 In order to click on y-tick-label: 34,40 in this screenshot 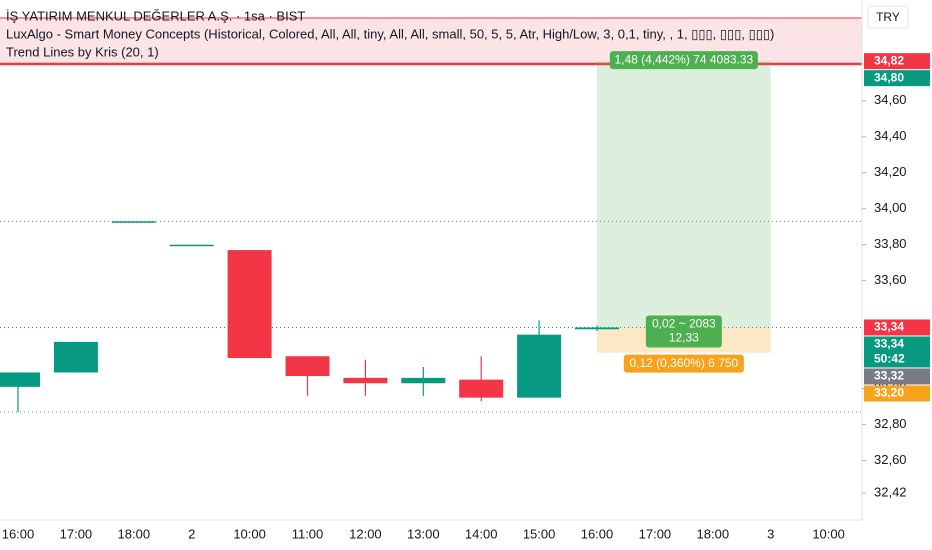, I will do `click(890, 135)`.